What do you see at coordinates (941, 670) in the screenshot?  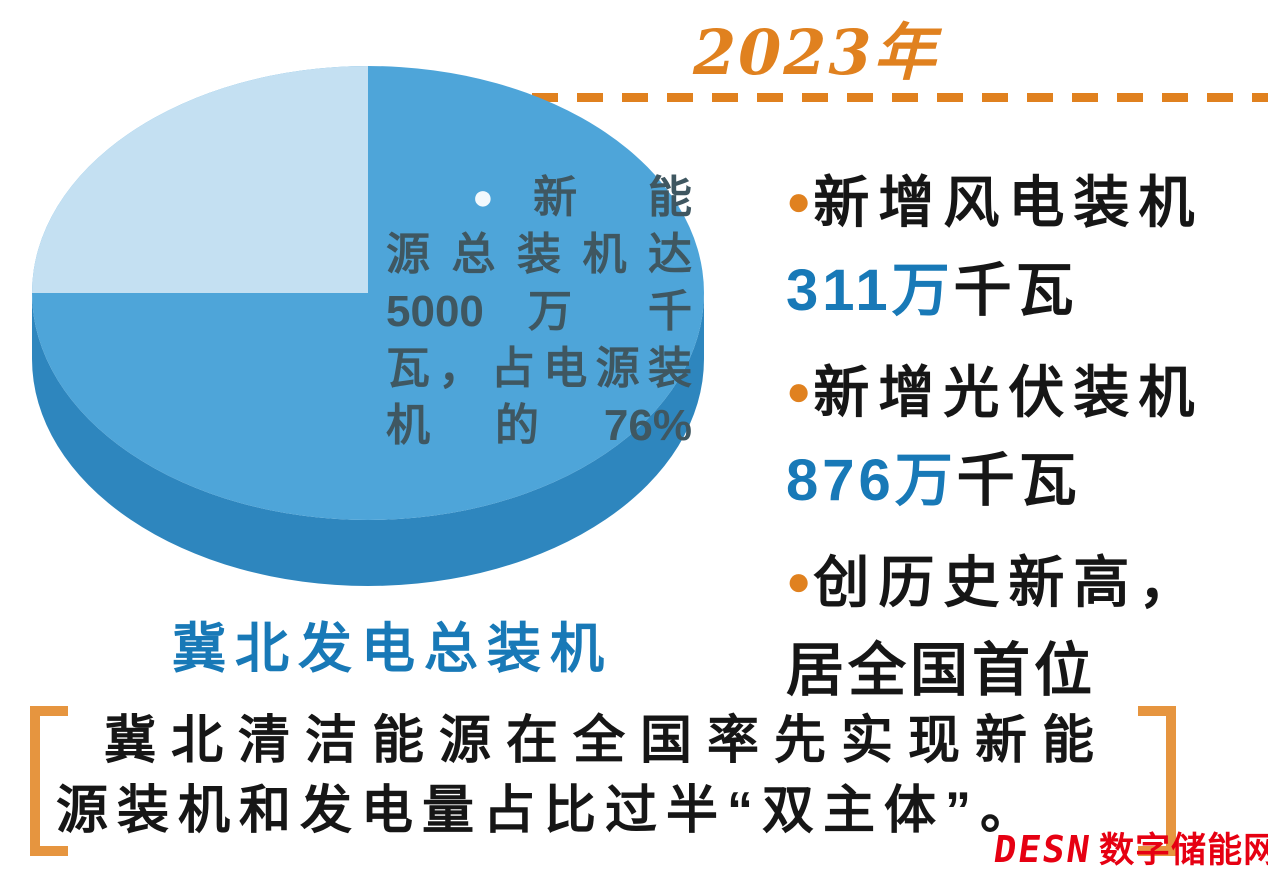 I see `stat-unit: 居全国首位` at bounding box center [941, 670].